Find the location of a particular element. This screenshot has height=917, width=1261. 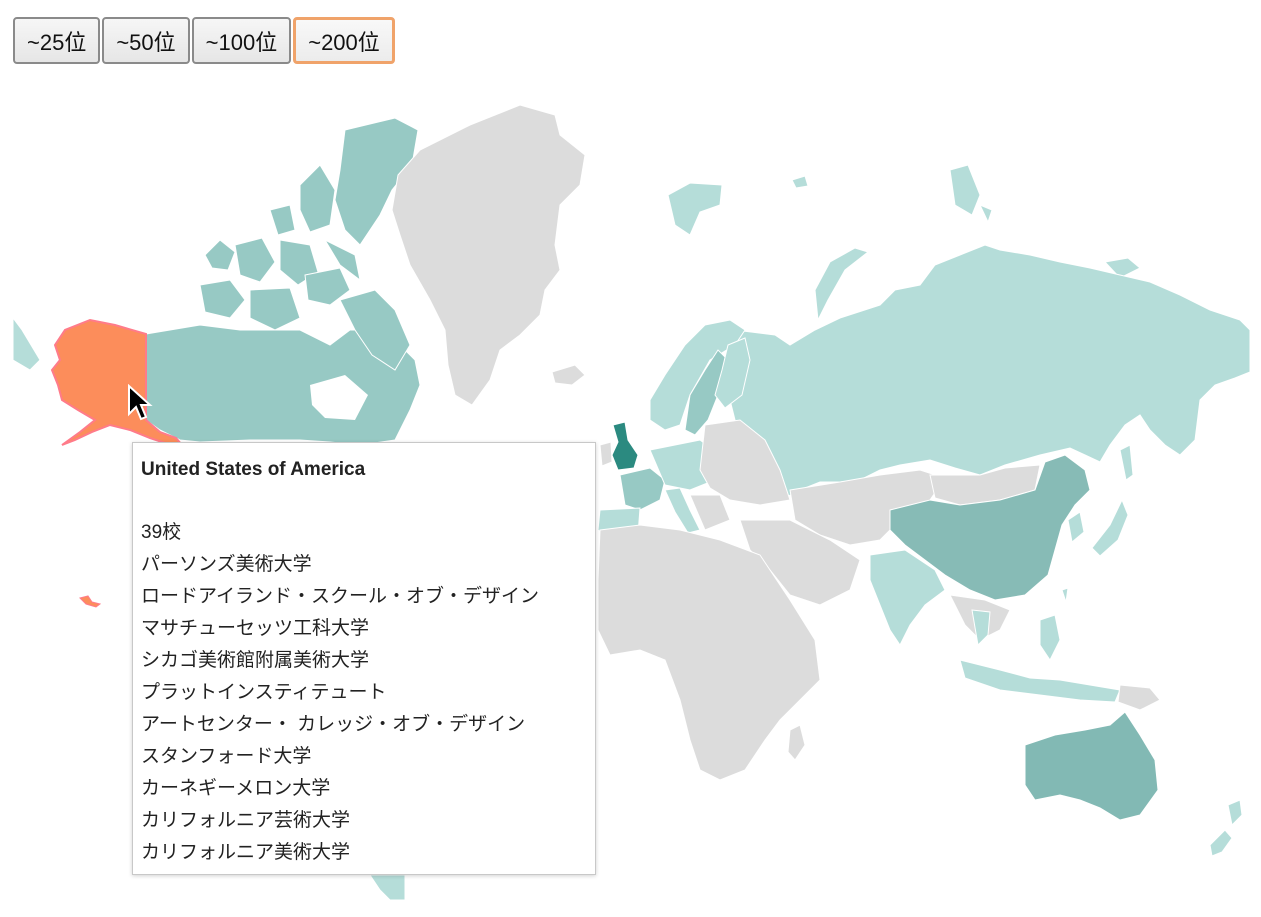

severnaya is located at coordinates (965, 190).